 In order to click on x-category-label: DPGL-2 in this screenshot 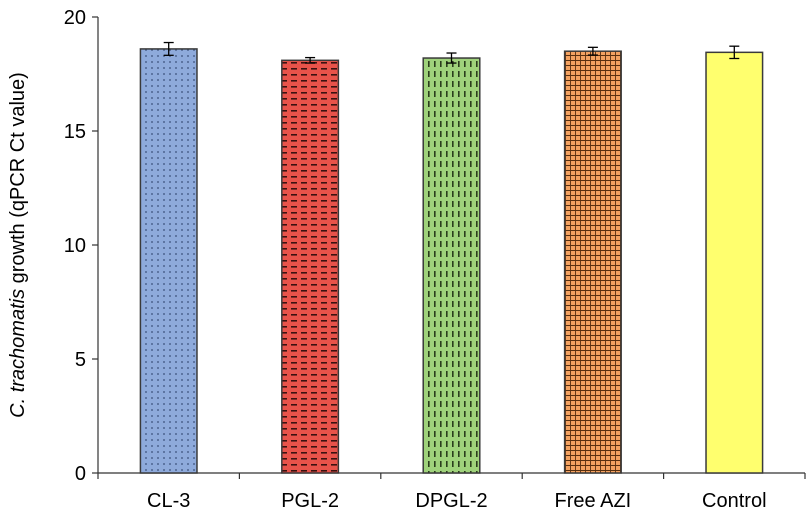, I will do `click(451, 501)`.